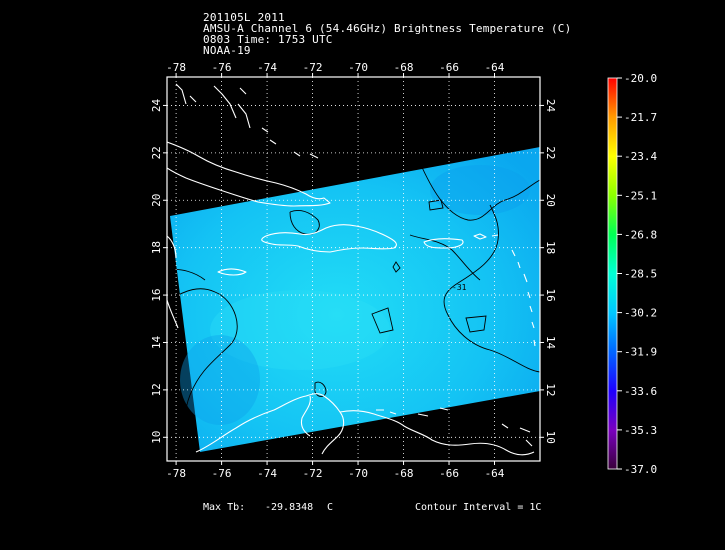  Describe the element at coordinates (640, 352) in the screenshot. I see `colorbar-label: -31.9` at that location.